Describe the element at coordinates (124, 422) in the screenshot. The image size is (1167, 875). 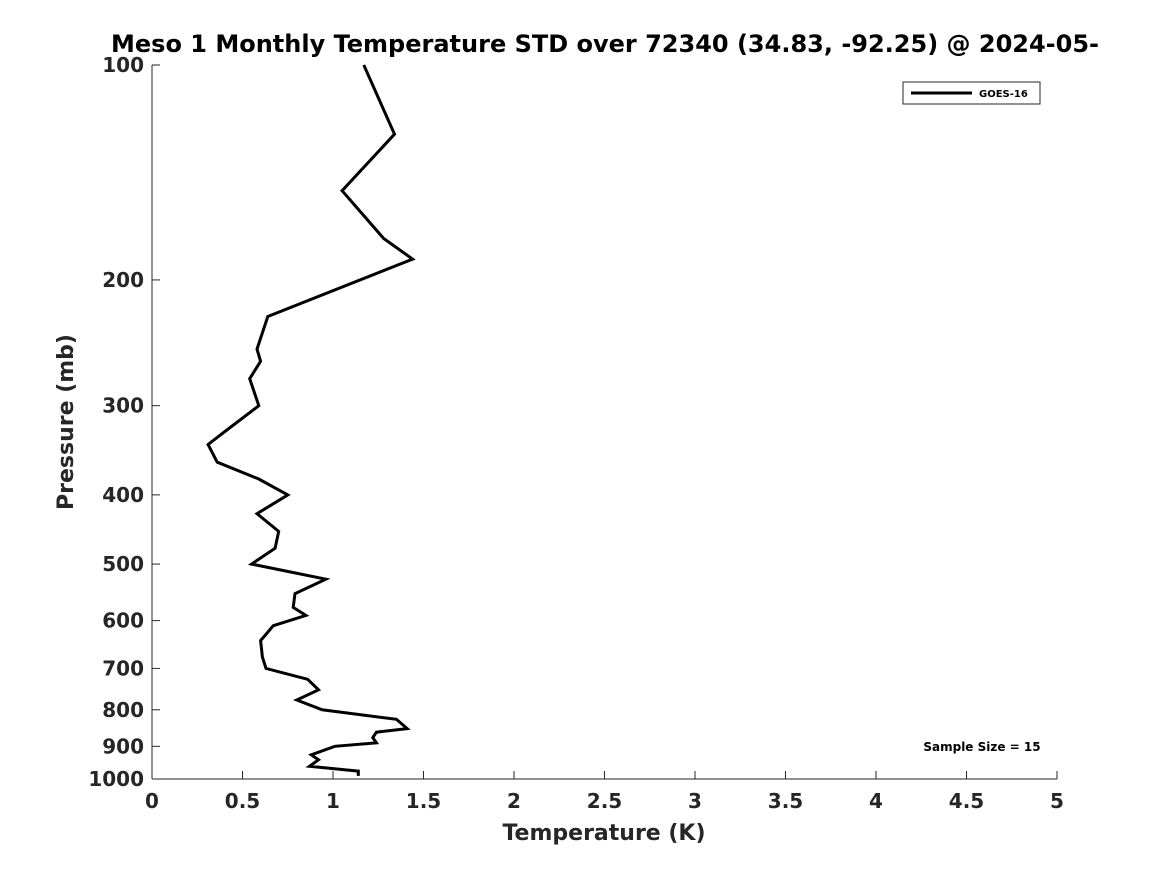
I see `y-tick-group: 100 200 300 400 500 600 700 800 900 1000` at that location.